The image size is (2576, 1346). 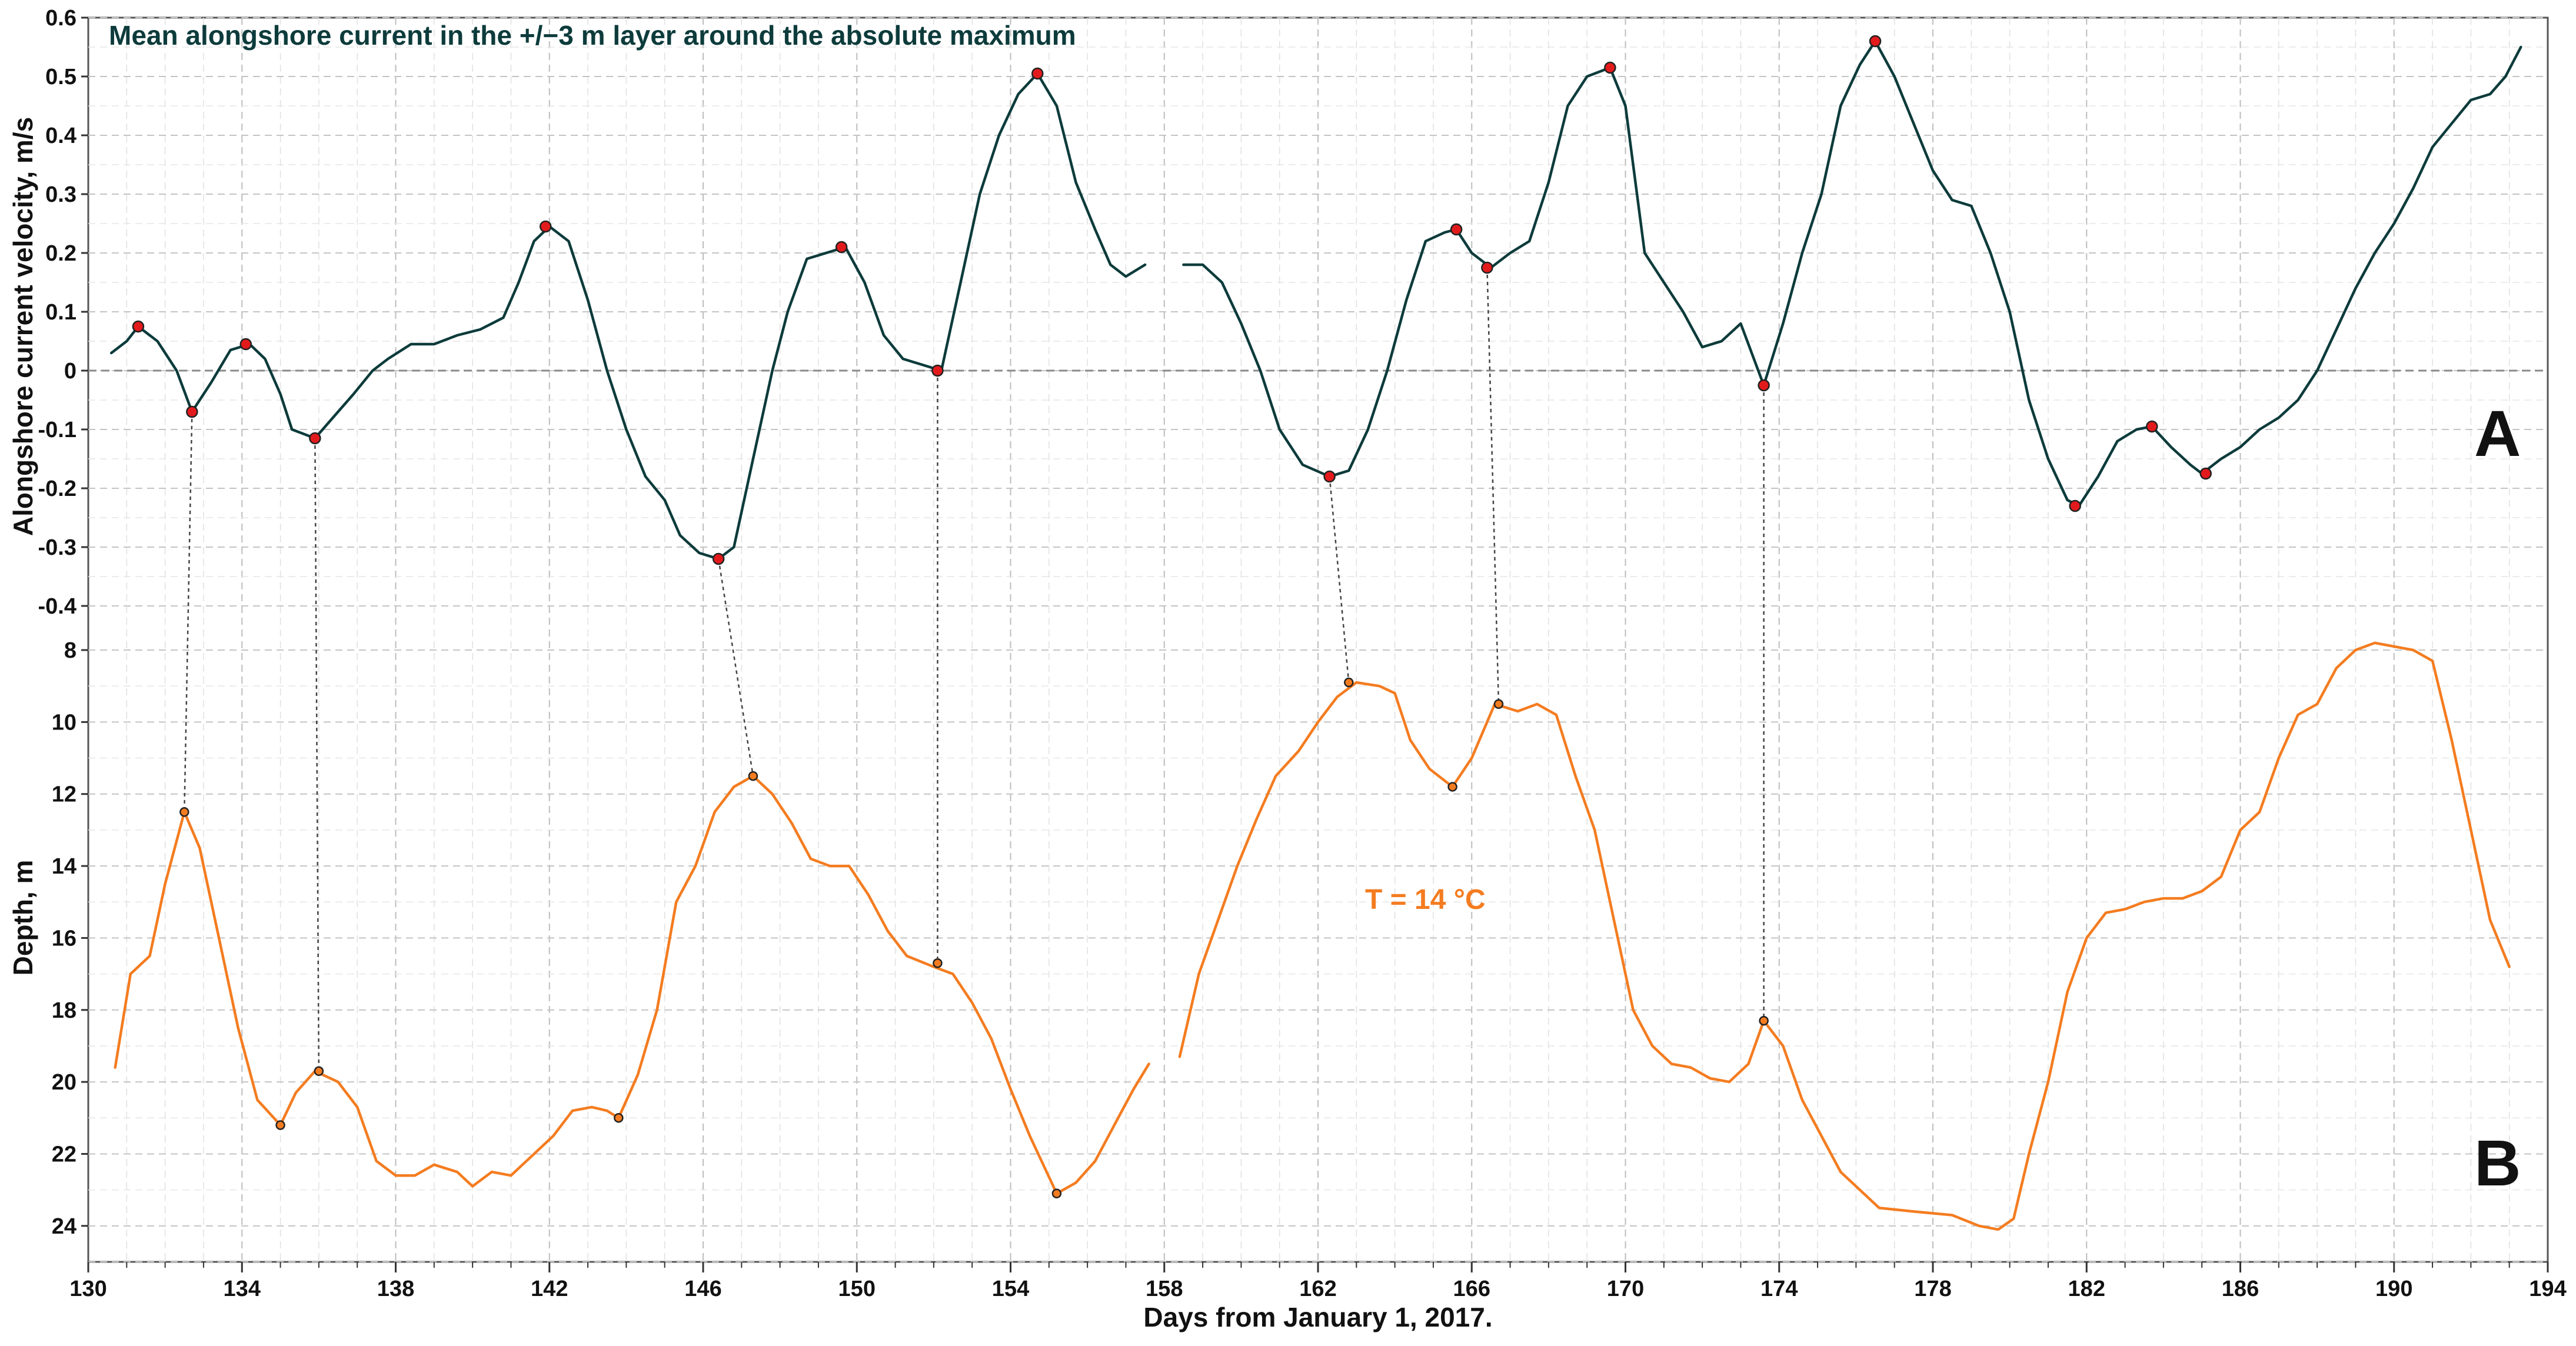 I want to click on b-y-tick-label: 12, so click(x=64, y=794).